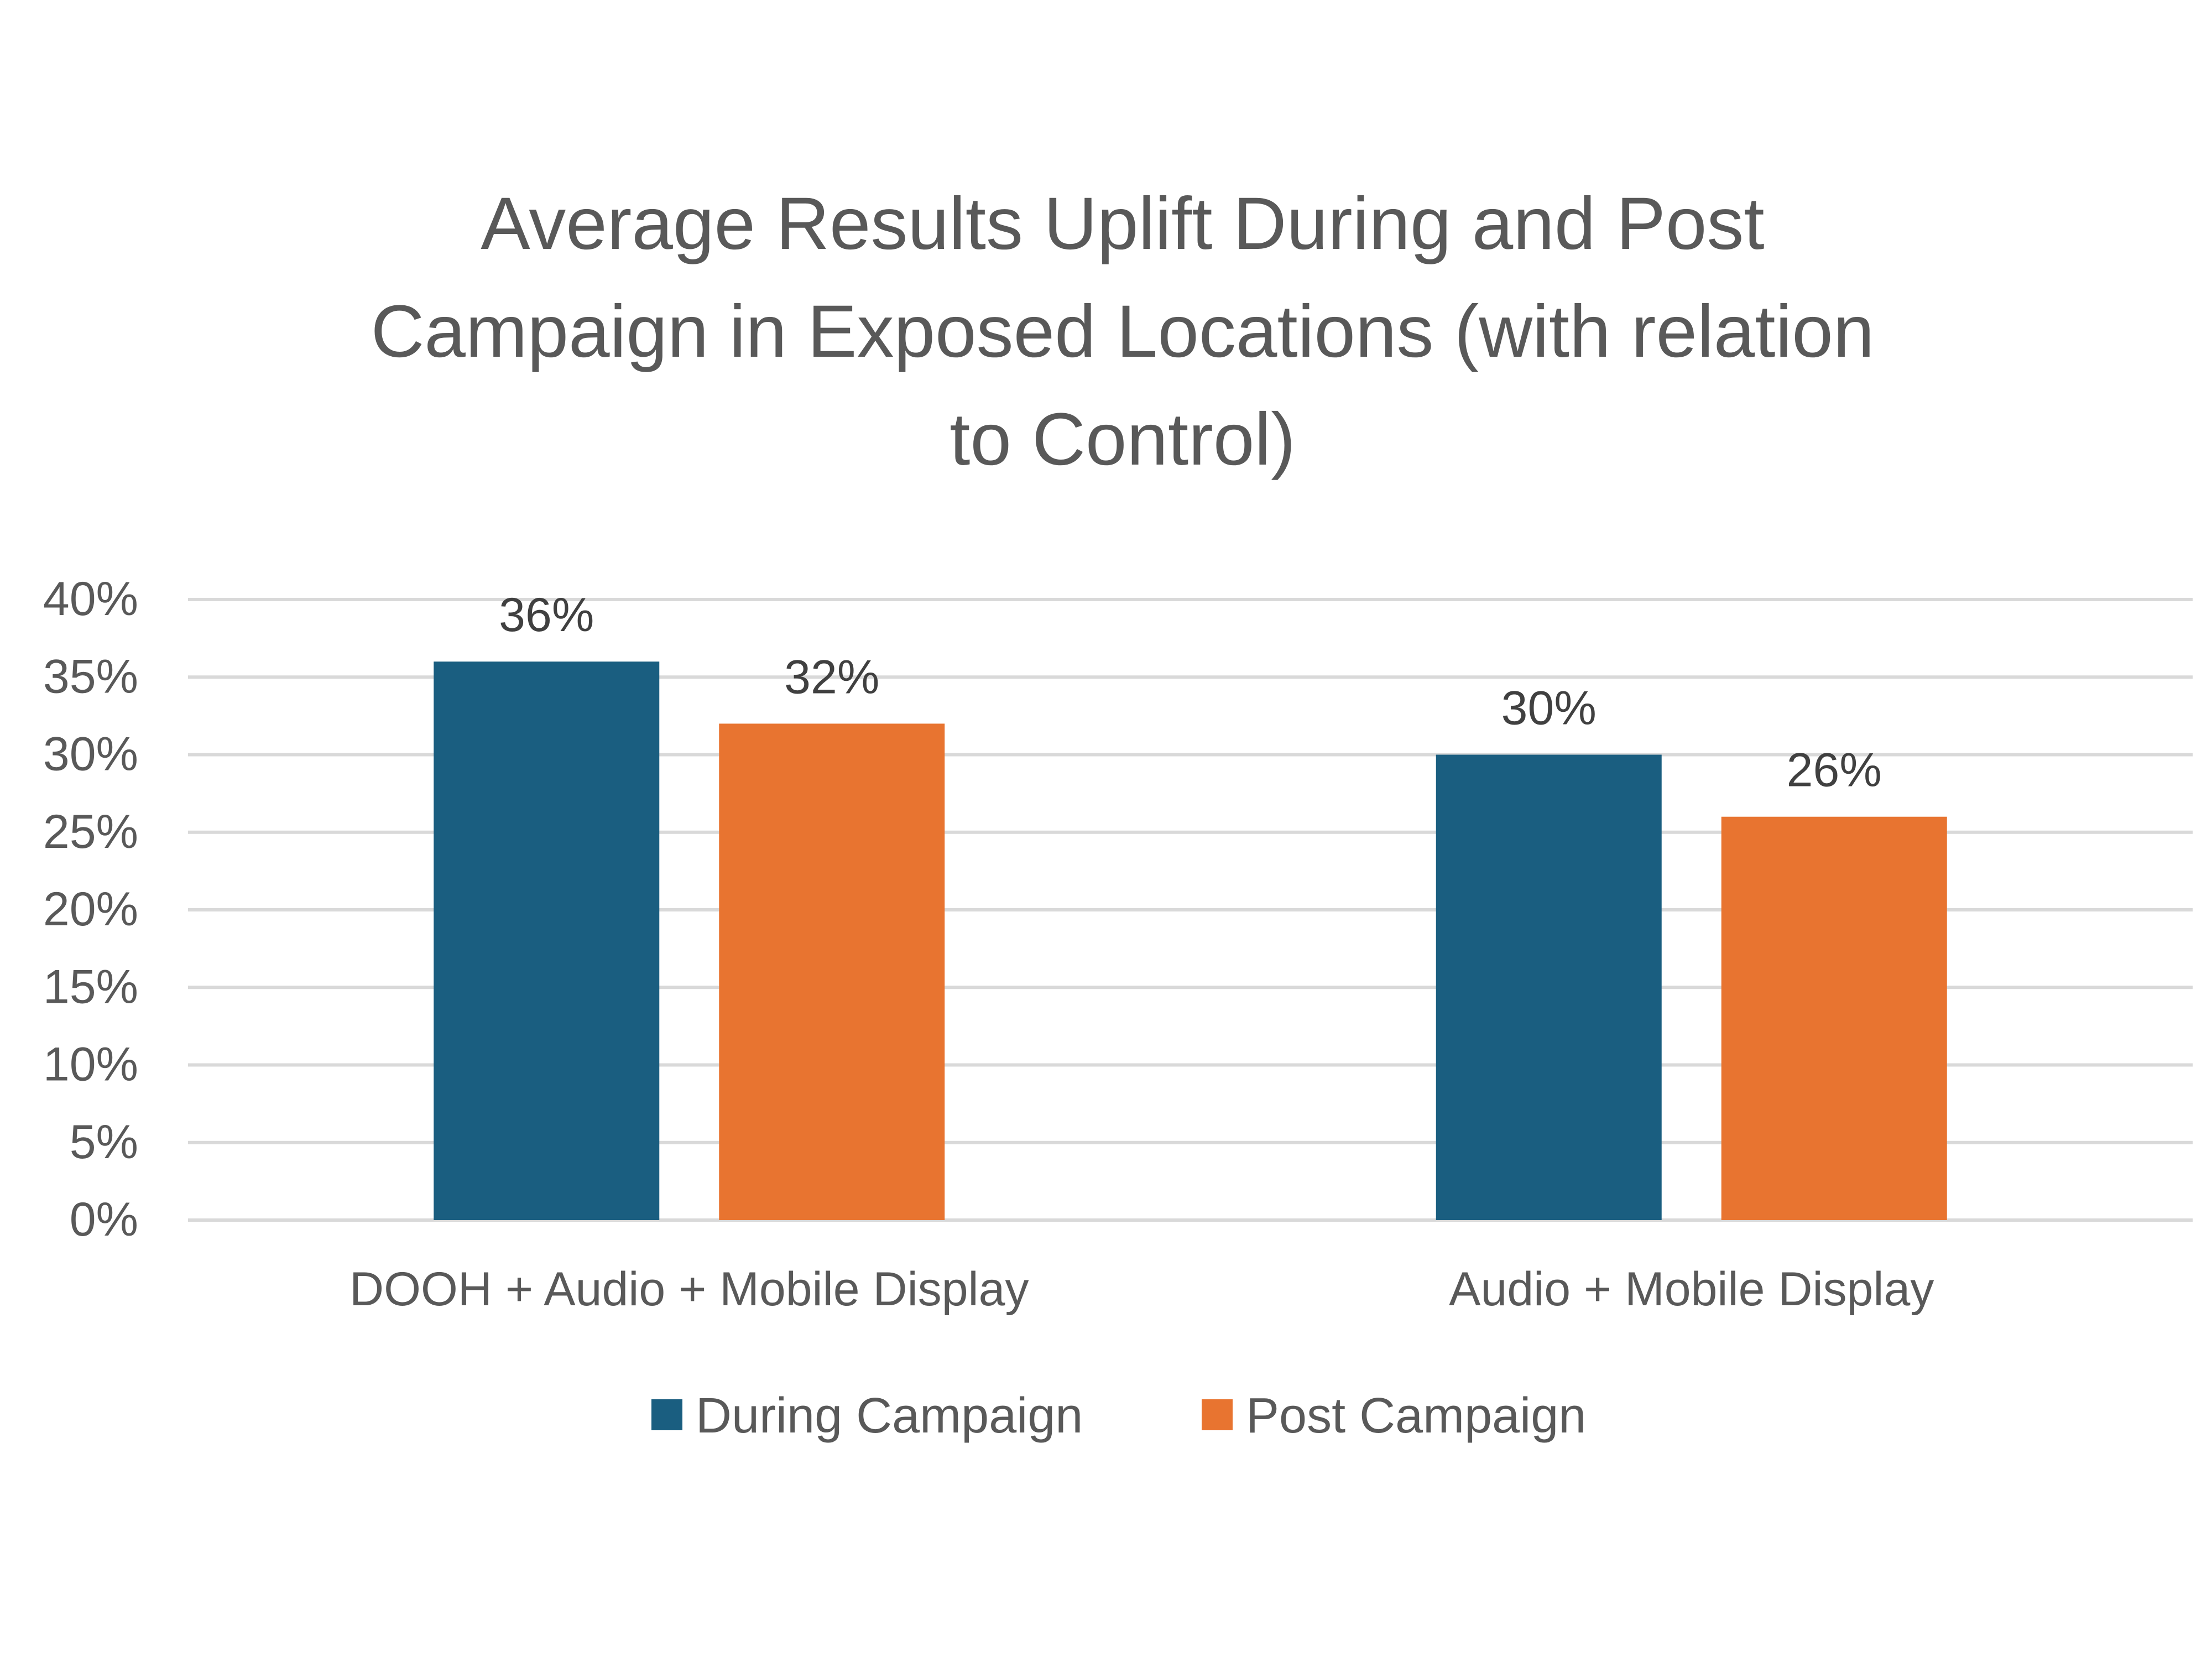 Image resolution: width=2212 pixels, height=1662 pixels. I want to click on x-category-label: DOOH + Audio + Mobile Display, so click(689, 1289).